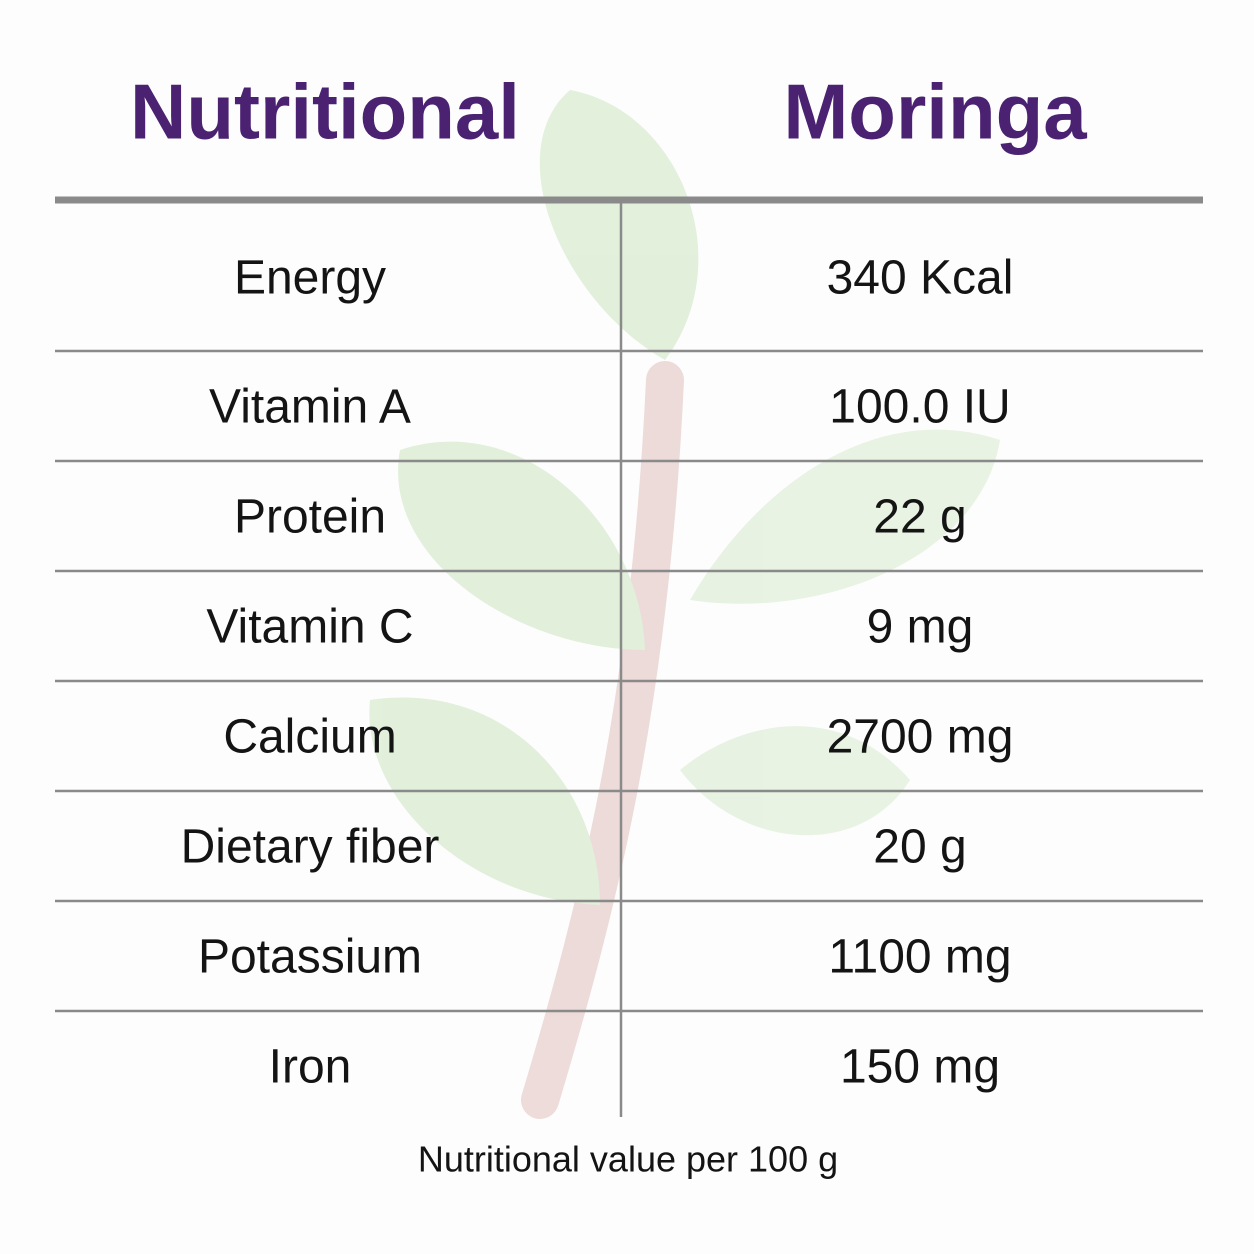 The height and width of the screenshot is (1254, 1254). What do you see at coordinates (920, 1067) in the screenshot?
I see `row-value: 150 mg` at bounding box center [920, 1067].